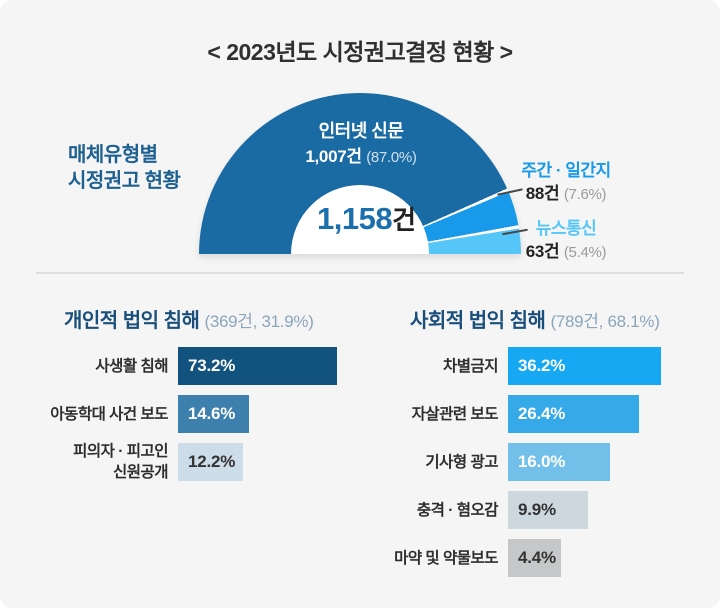  Describe the element at coordinates (361, 131) in the screenshot. I see `segment-label-internet-news: 인터넷 신문` at that location.